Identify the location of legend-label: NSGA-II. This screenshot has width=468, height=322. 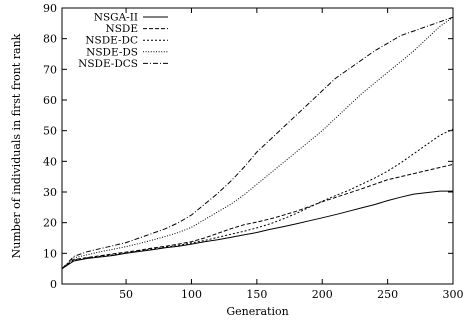
(116, 18).